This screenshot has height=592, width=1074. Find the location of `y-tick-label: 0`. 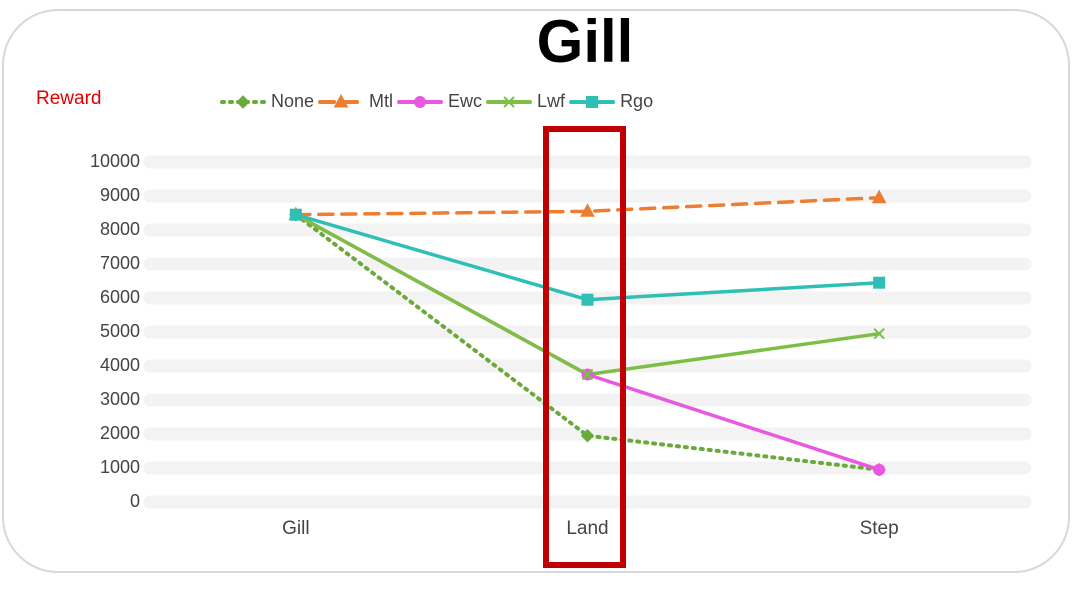

y-tick-label: 0 is located at coordinates (135, 501).